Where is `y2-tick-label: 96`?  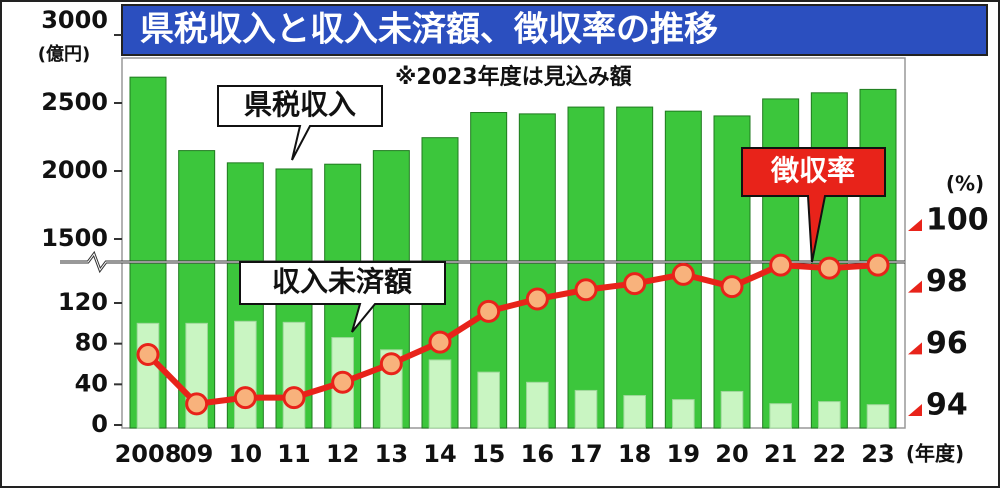
y2-tick-label: 96 is located at coordinates (947, 343).